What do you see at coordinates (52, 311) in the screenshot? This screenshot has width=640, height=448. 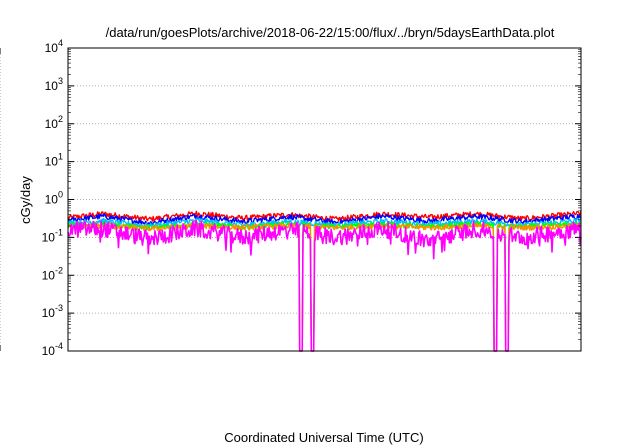 I see `y-tick-label: 10⁻³` at bounding box center [52, 311].